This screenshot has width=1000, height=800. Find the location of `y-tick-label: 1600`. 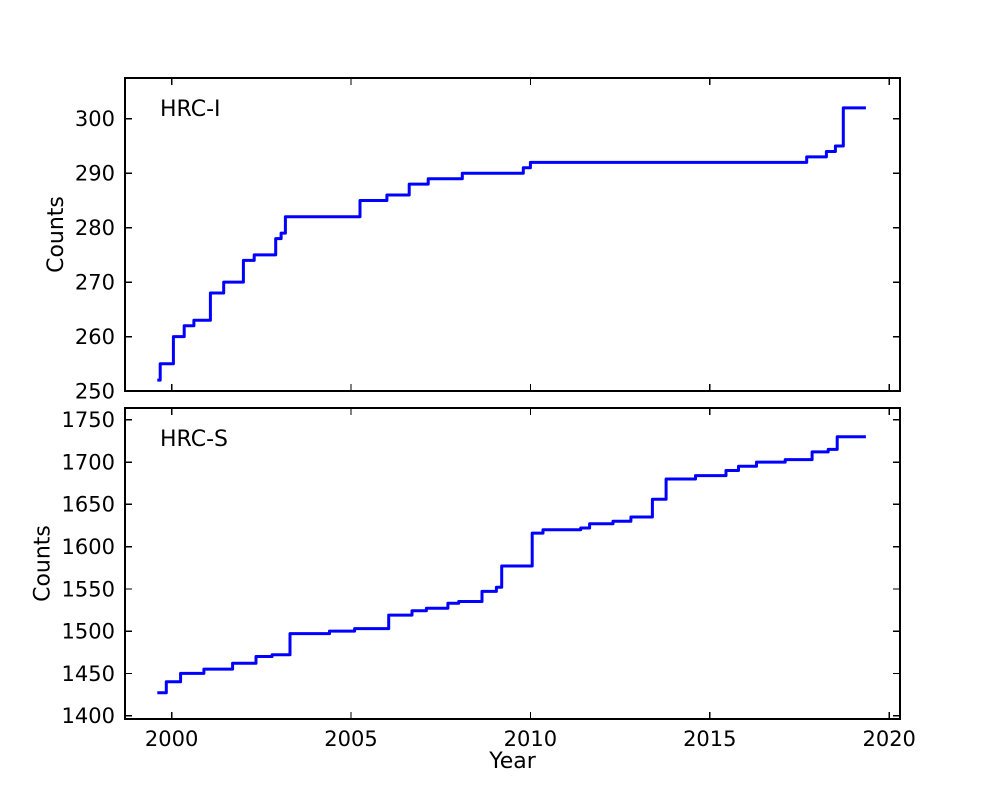

y-tick-label: 1600 is located at coordinates (88, 547).